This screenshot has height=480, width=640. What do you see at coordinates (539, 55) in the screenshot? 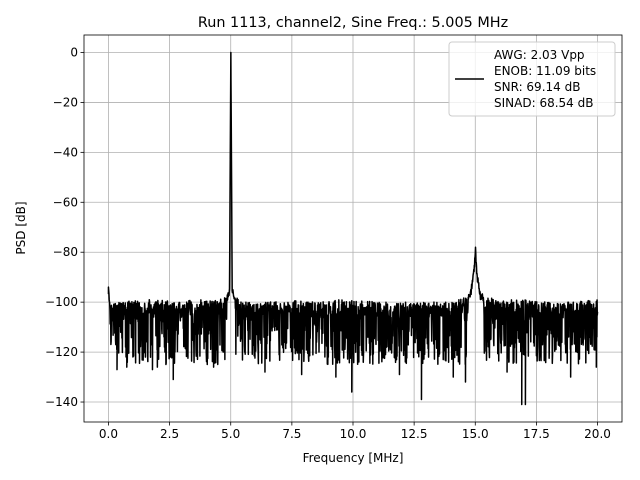
I see `legend-text-awg: AWG: 2.03 Vpp` at bounding box center [539, 55].